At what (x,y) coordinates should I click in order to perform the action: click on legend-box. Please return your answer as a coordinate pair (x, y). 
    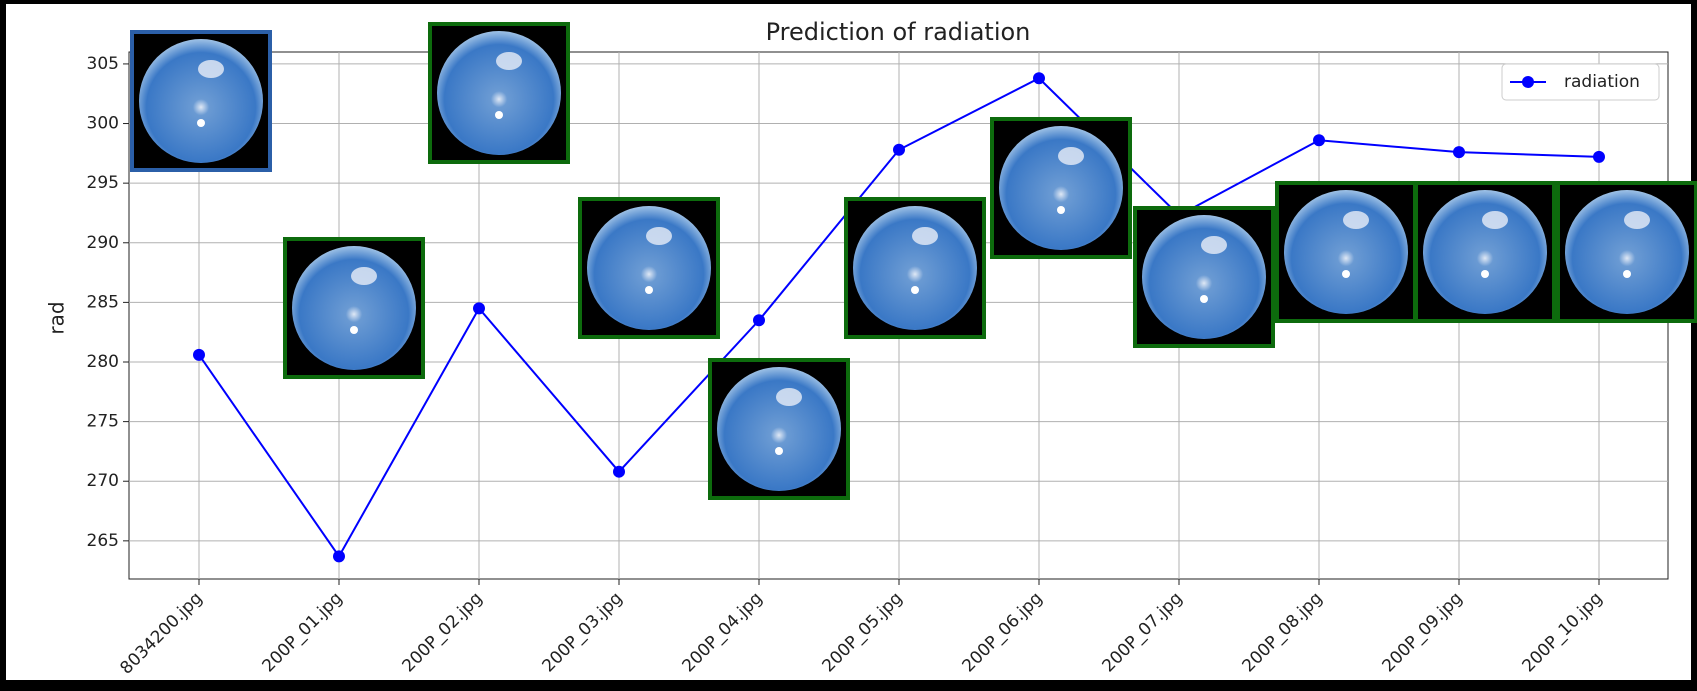
    Looking at the image, I should click on (1580, 82).